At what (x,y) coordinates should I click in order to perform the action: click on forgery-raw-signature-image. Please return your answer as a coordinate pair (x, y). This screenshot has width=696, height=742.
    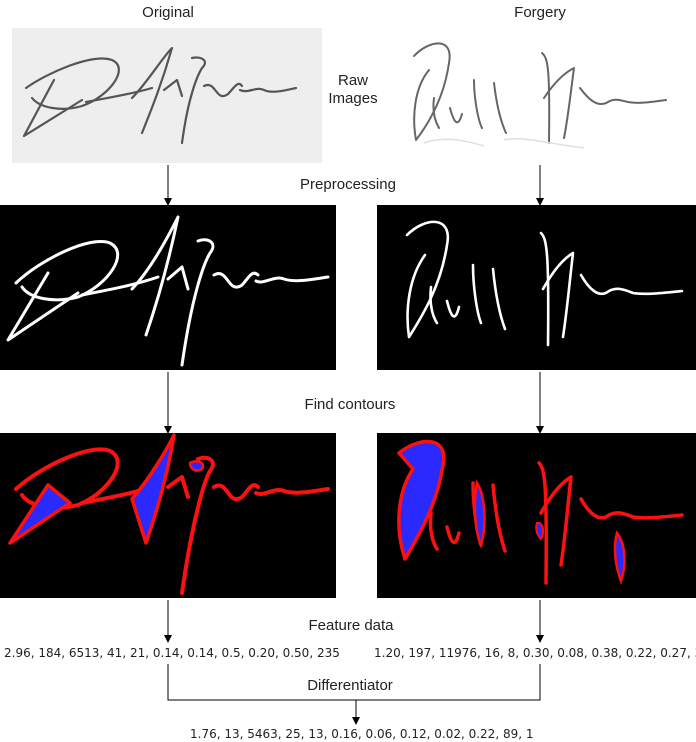
    Looking at the image, I should click on (537, 95).